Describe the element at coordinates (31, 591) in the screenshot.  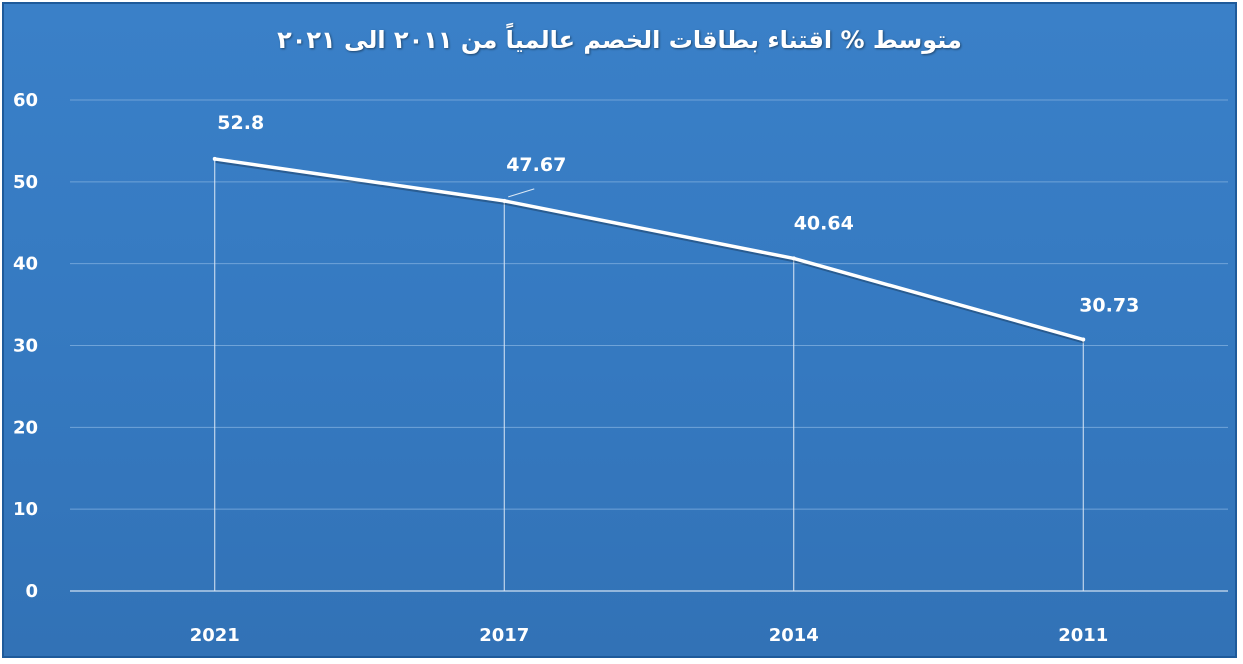
I see `y-tick-label: 0` at that location.